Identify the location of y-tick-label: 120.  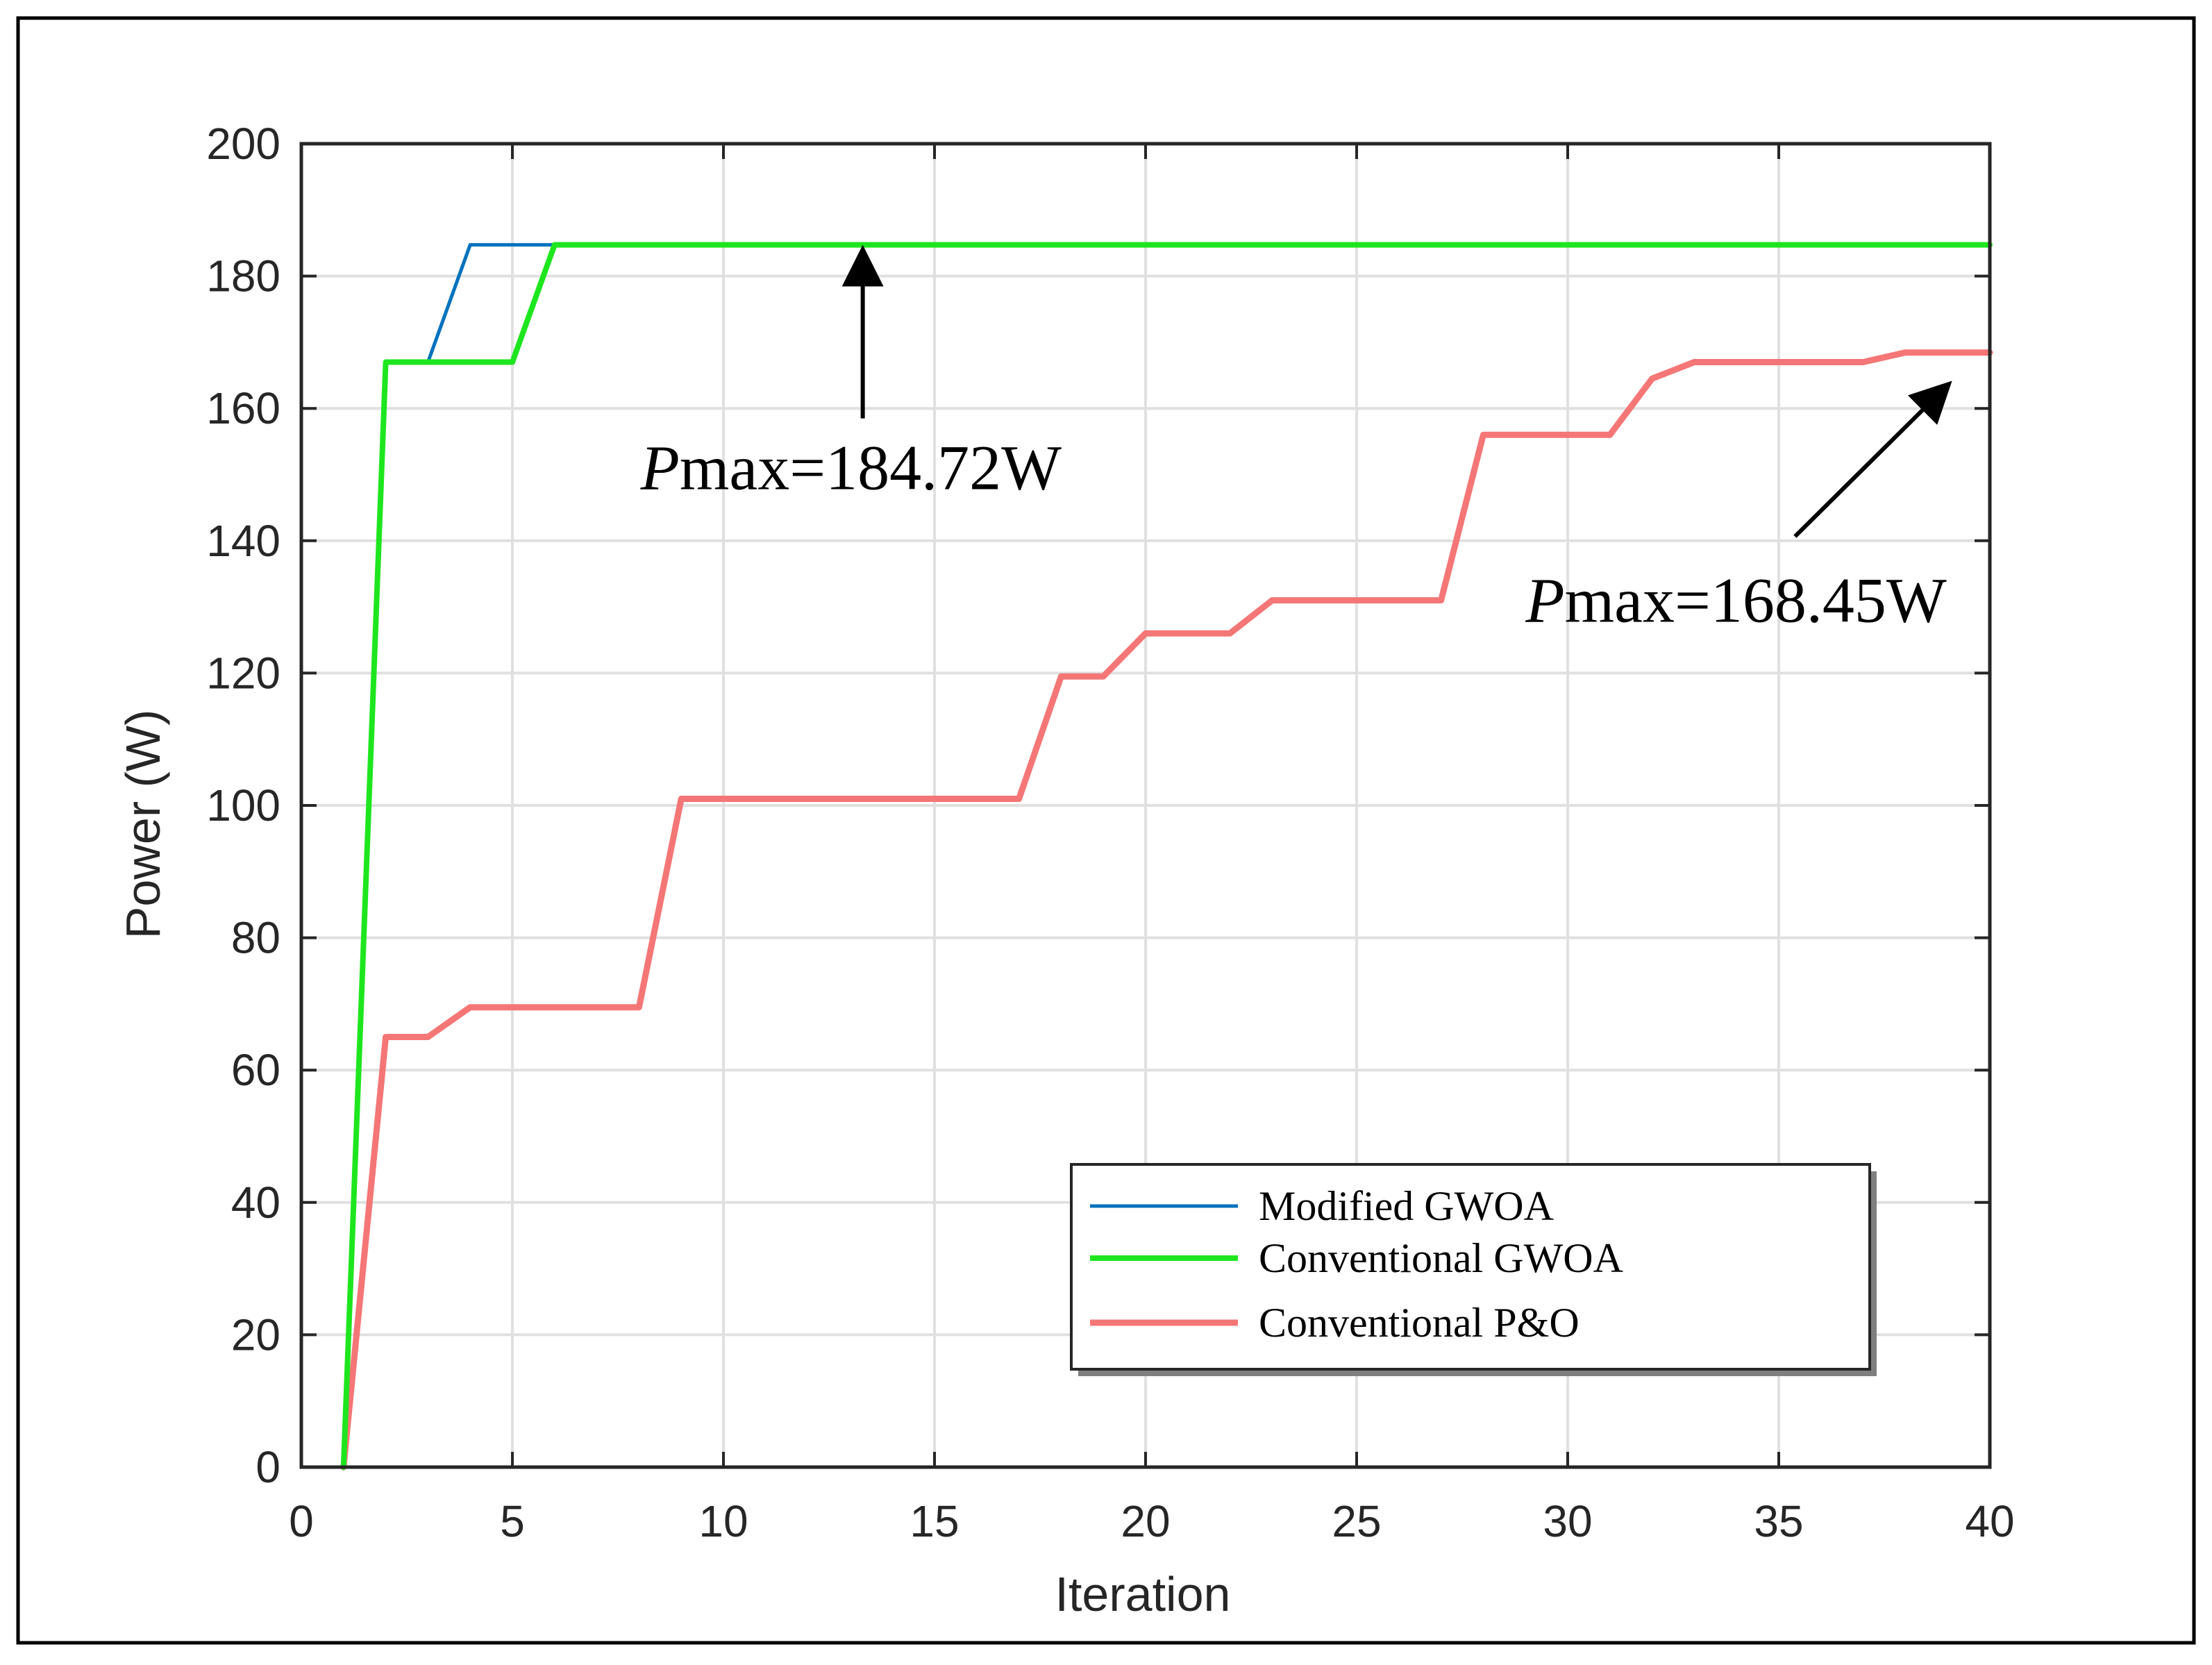
(243, 673).